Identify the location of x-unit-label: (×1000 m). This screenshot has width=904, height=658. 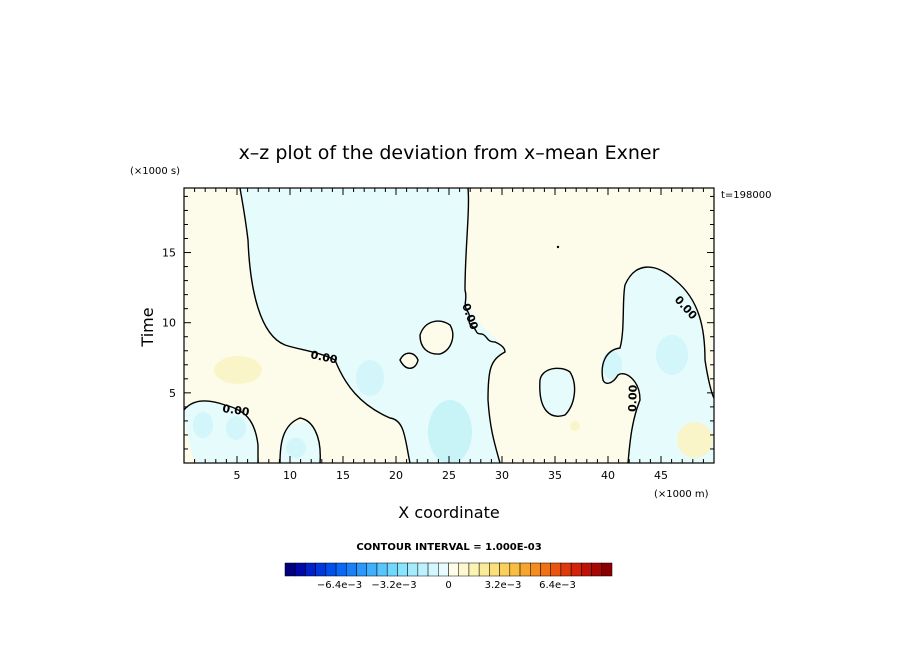
(681, 494).